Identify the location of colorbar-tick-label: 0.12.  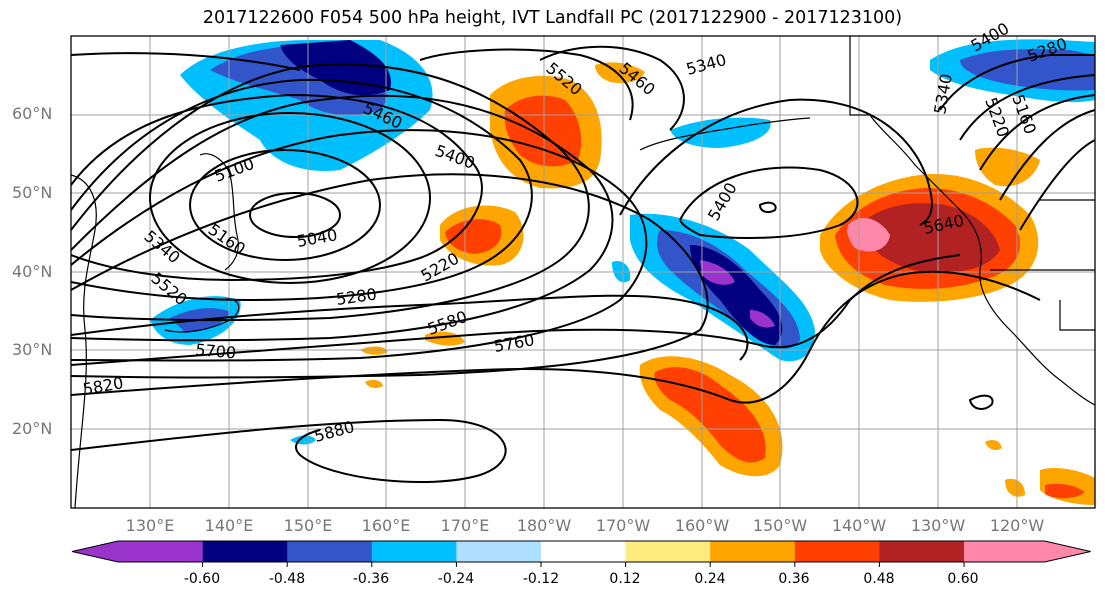
(625, 579).